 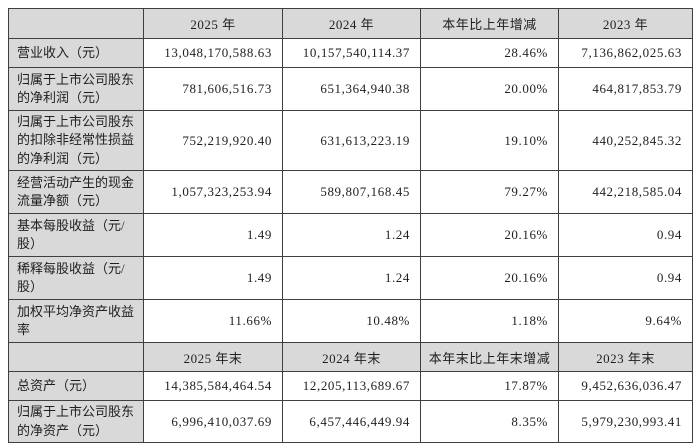 I want to click on value-cell: 28.46%, so click(x=489, y=53).